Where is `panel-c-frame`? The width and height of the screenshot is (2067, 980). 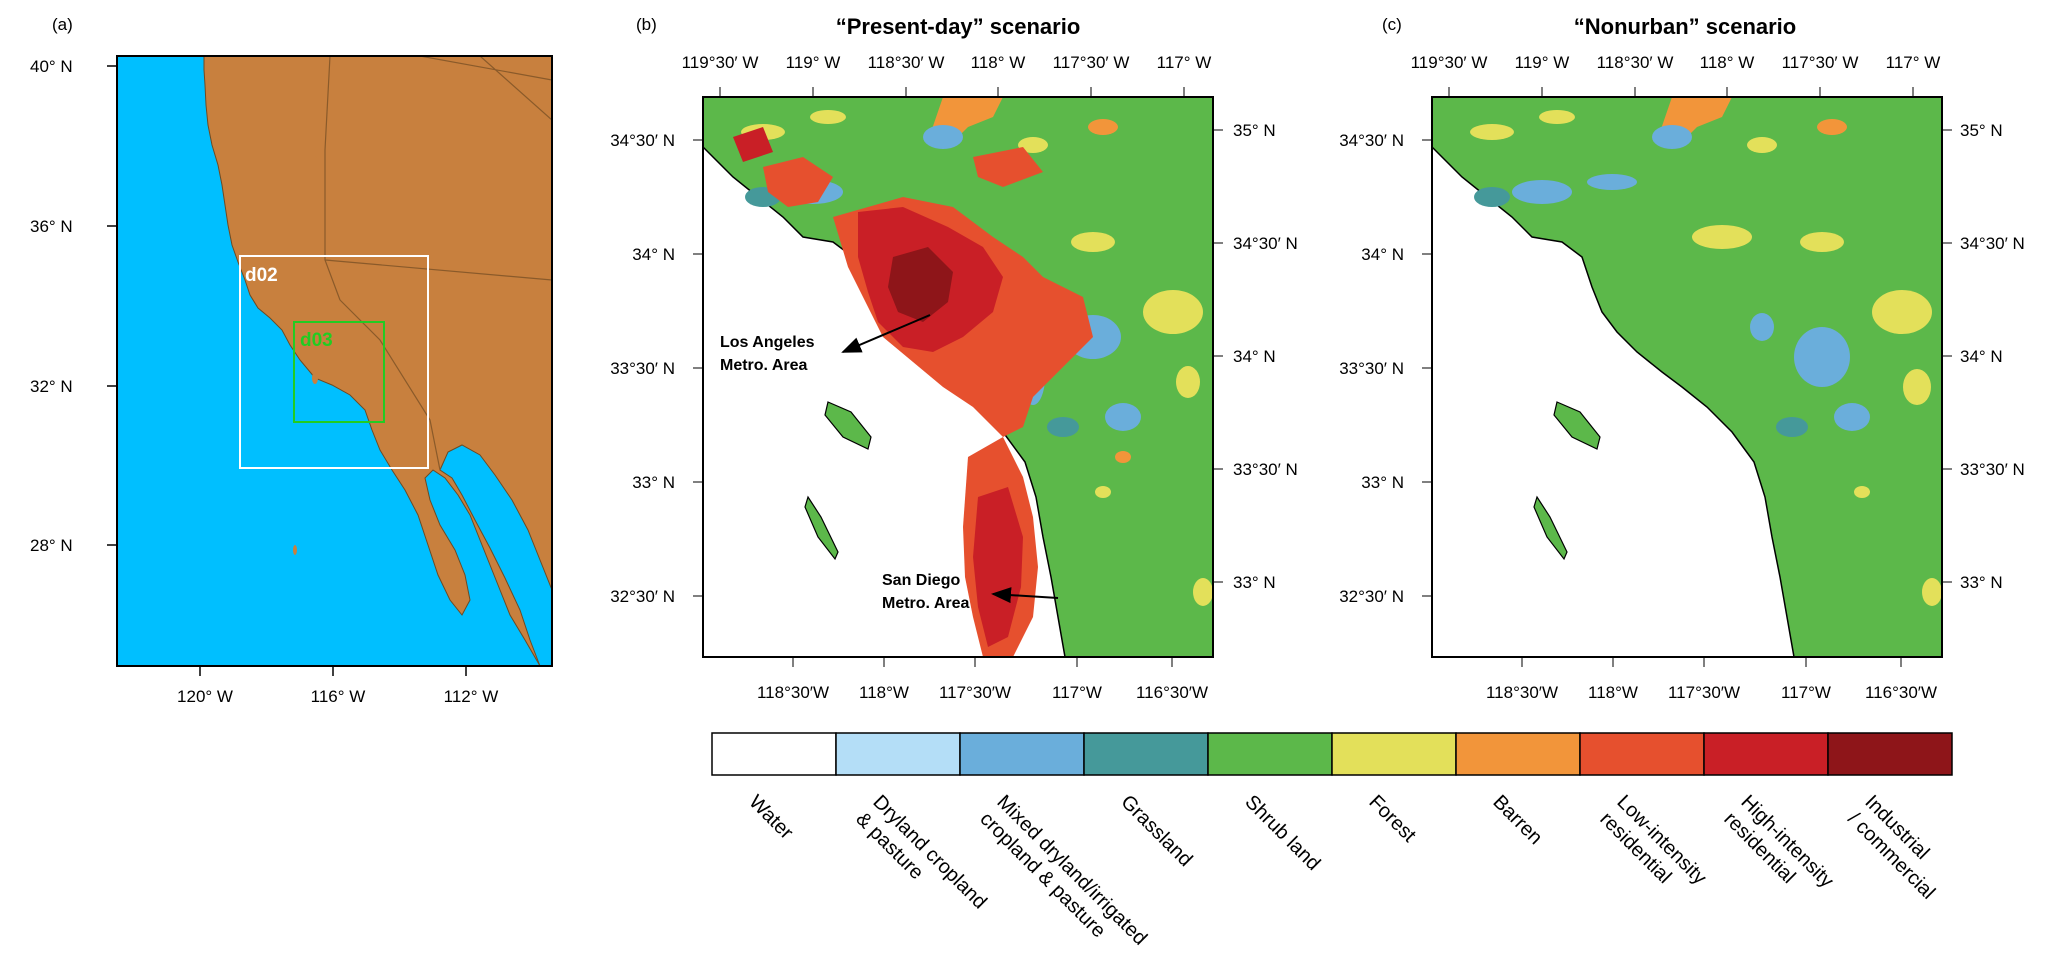
panel-c-frame is located at coordinates (1687, 377).